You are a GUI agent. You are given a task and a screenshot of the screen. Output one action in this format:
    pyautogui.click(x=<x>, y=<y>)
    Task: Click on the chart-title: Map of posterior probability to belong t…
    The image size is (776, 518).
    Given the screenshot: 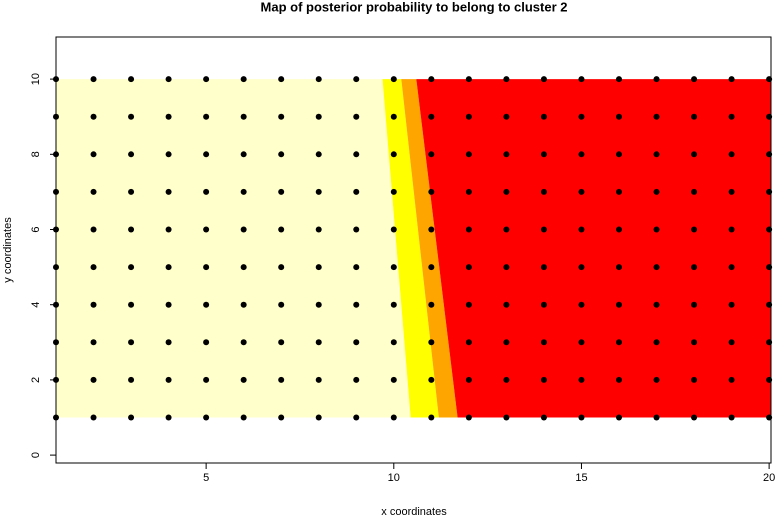 What is the action you would take?
    pyautogui.click(x=414, y=7)
    